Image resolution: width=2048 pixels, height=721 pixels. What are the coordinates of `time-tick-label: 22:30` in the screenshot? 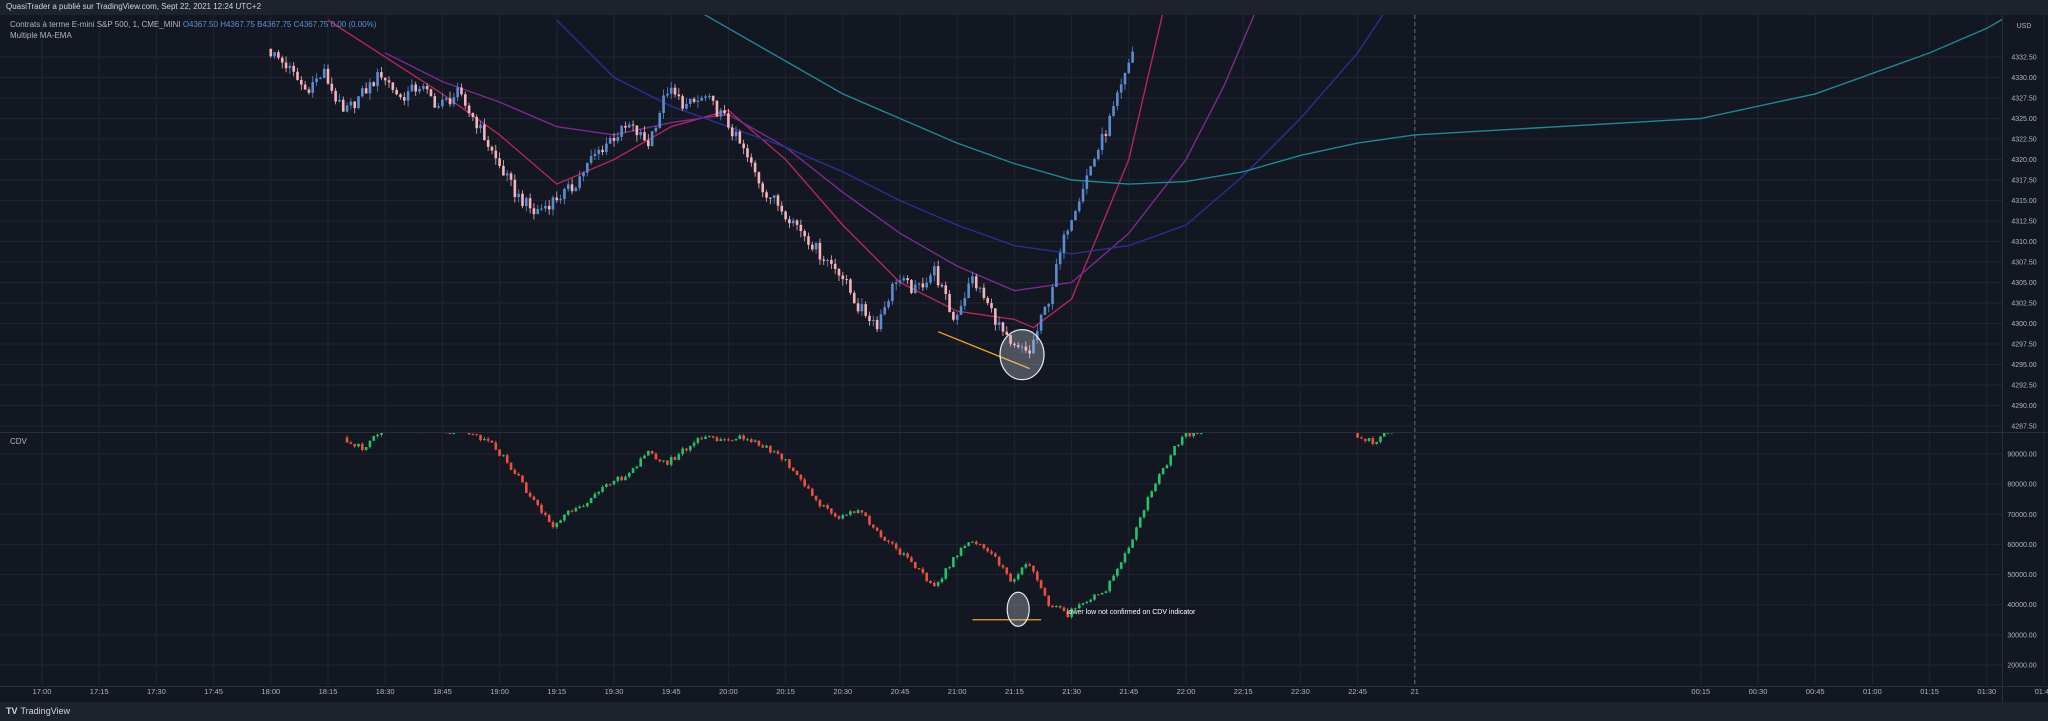 It's located at (1300, 691).